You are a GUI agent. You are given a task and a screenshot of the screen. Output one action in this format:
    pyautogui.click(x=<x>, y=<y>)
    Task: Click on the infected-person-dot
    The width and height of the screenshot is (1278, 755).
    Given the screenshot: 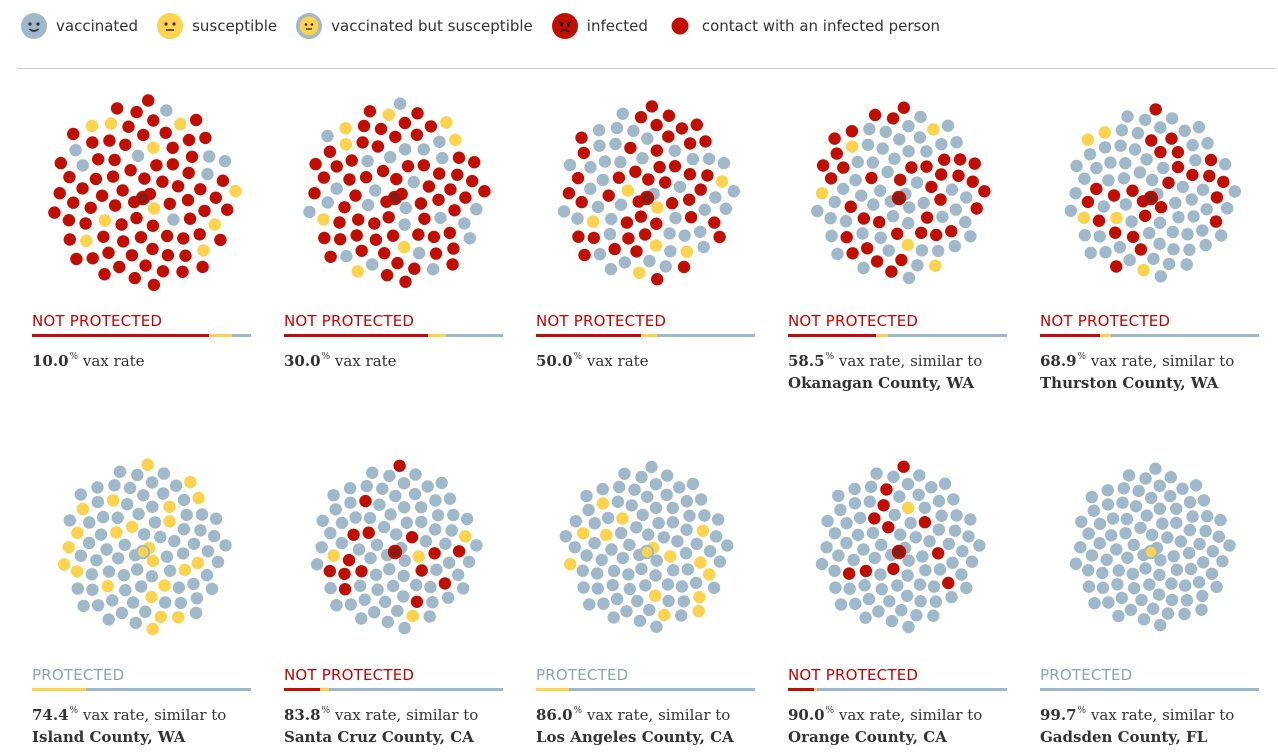 What is the action you would take?
    pyautogui.click(x=647, y=198)
    